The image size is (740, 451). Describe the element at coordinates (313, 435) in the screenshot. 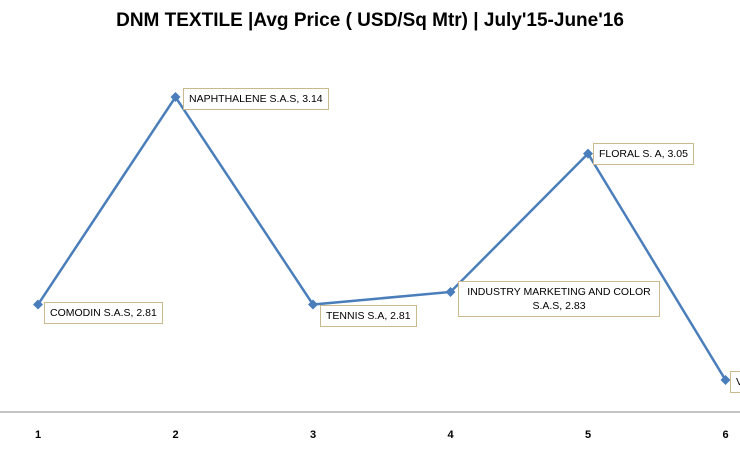

I see `x-tick-label: 3` at that location.